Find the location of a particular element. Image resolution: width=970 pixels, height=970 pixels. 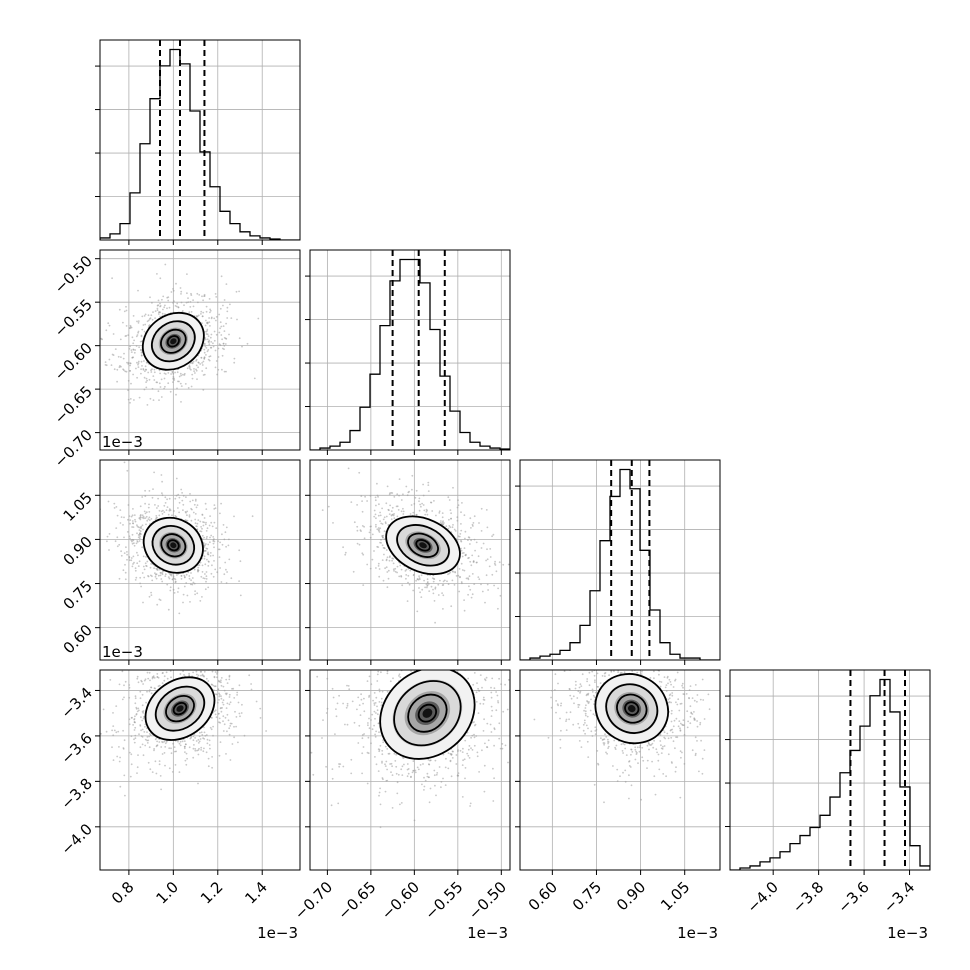

scatter-panel-0-3: 0.8 1.0 1.2 1.4 −4.0 −3.8 −3.6 −3.4 1e−3 is located at coordinates (179, 805).